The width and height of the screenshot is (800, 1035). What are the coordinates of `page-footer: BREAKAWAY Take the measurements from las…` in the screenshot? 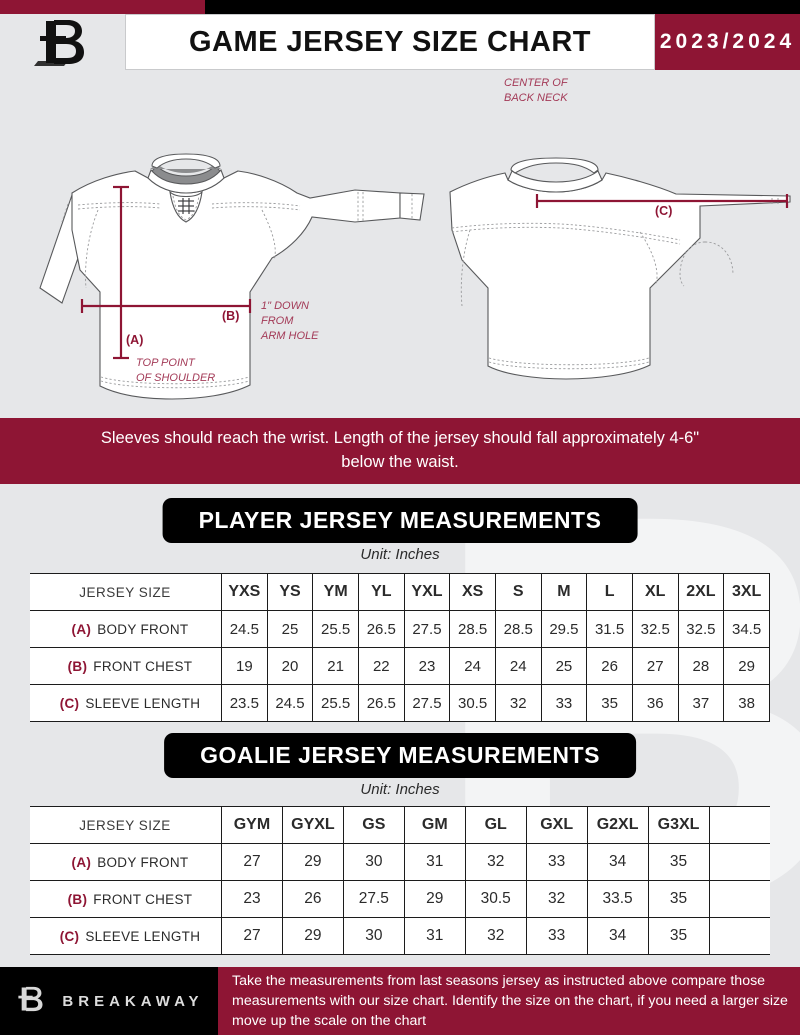 It's located at (400, 1001).